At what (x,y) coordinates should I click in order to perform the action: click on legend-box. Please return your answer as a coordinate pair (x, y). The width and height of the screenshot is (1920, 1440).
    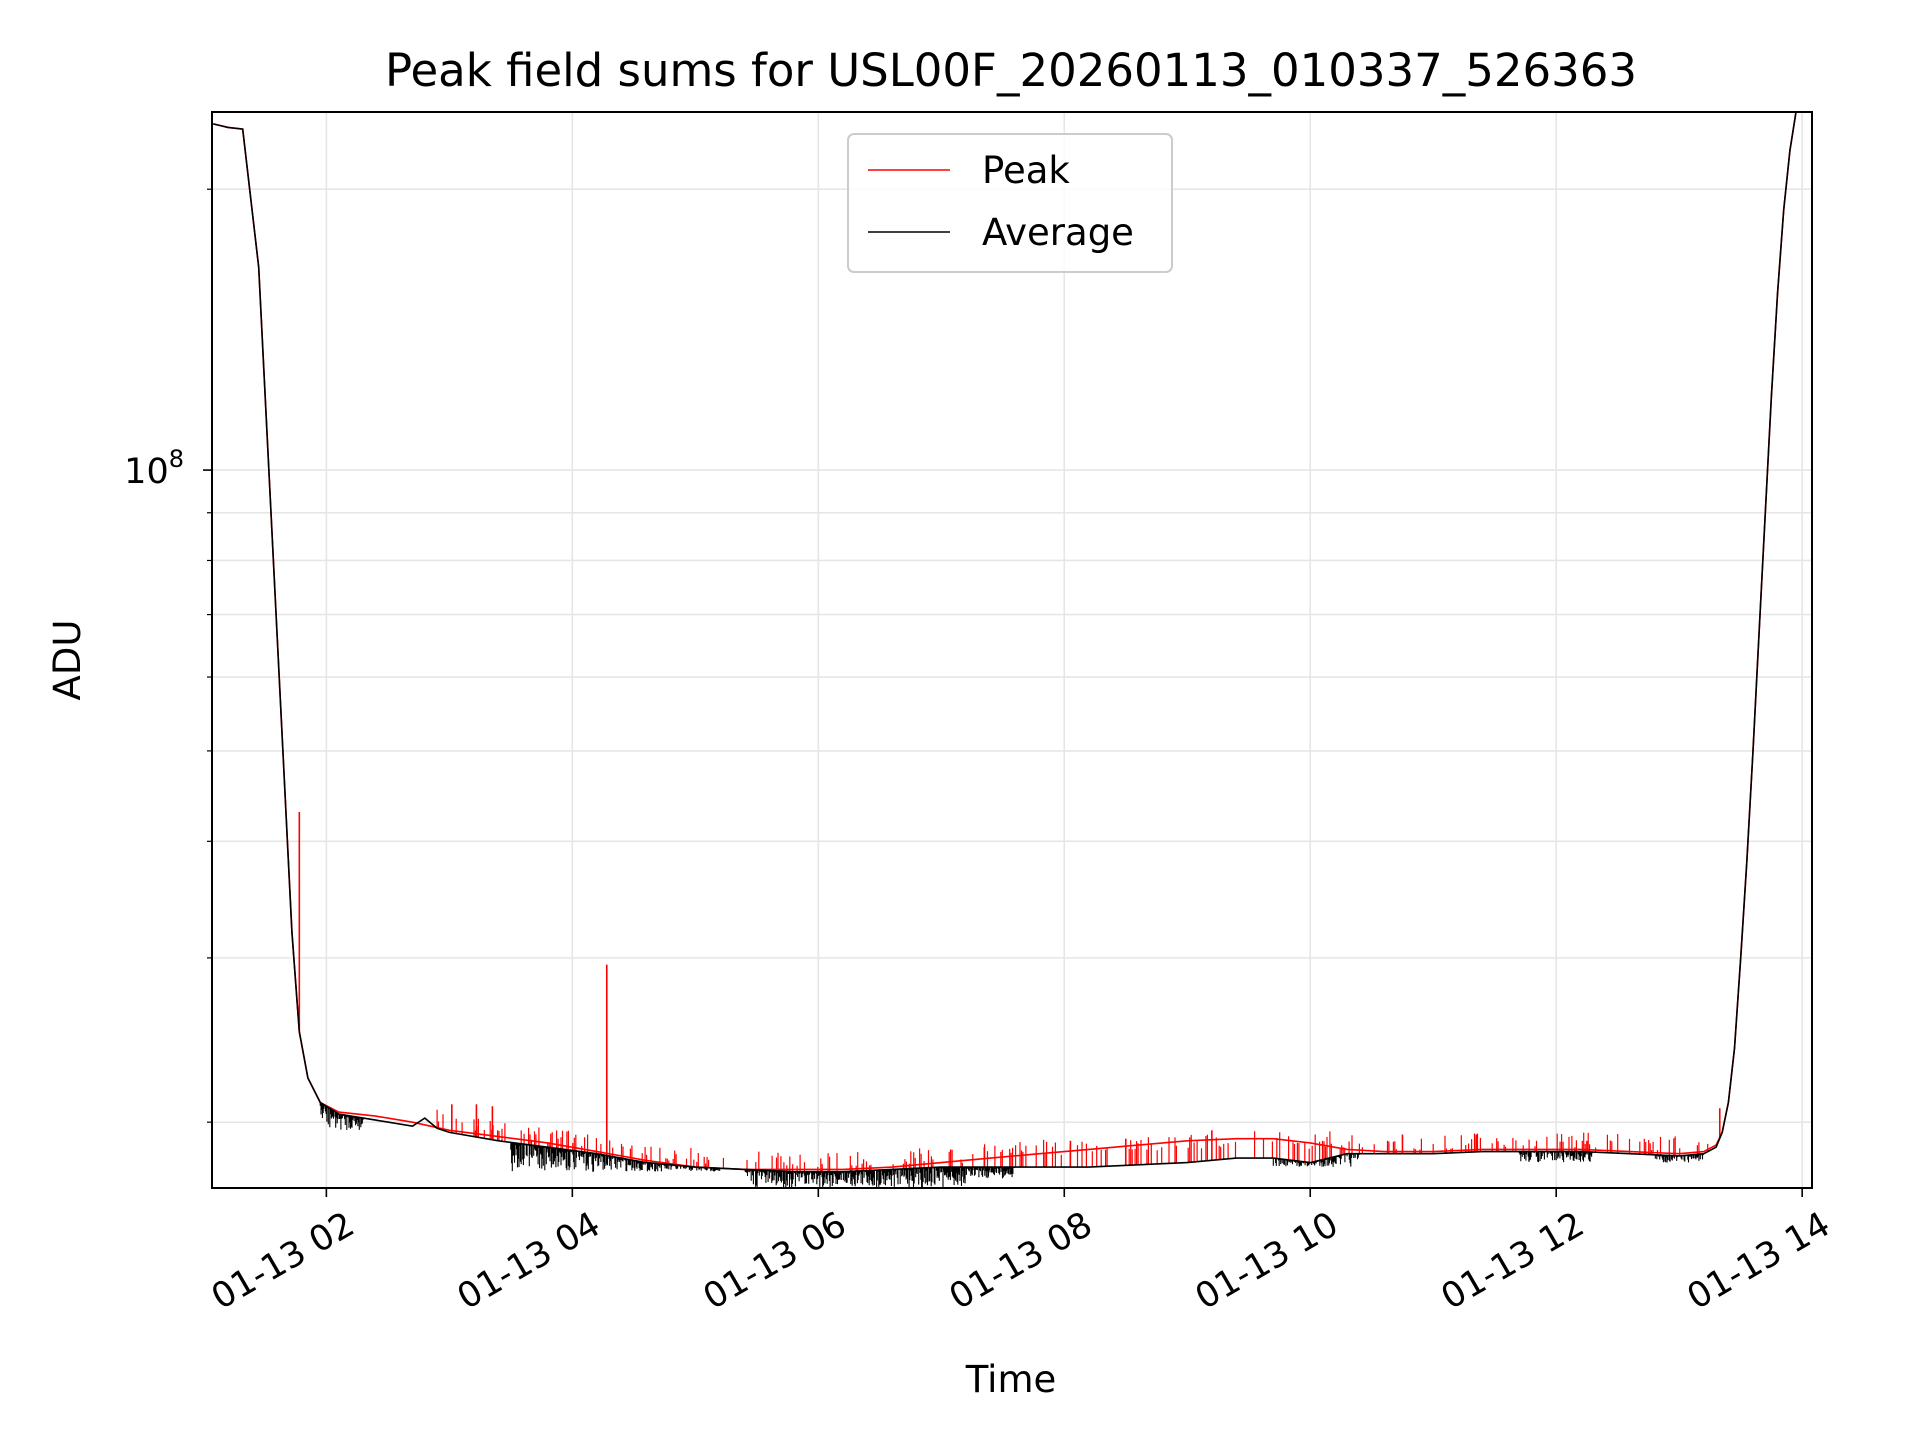
    Looking at the image, I should click on (1010, 203).